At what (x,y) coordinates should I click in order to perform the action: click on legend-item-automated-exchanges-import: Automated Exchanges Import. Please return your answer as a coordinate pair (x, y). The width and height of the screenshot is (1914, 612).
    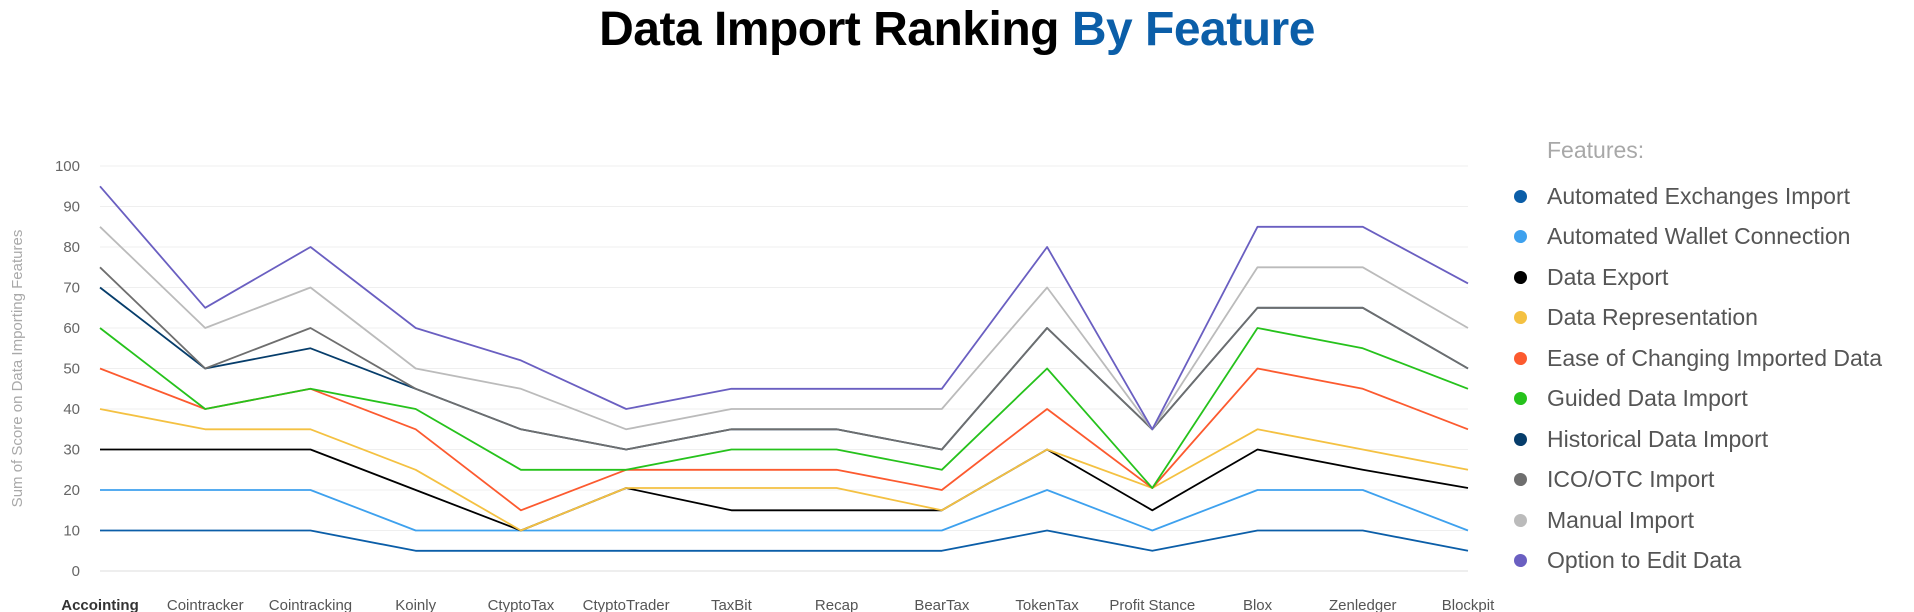
    Looking at the image, I should click on (1696, 196).